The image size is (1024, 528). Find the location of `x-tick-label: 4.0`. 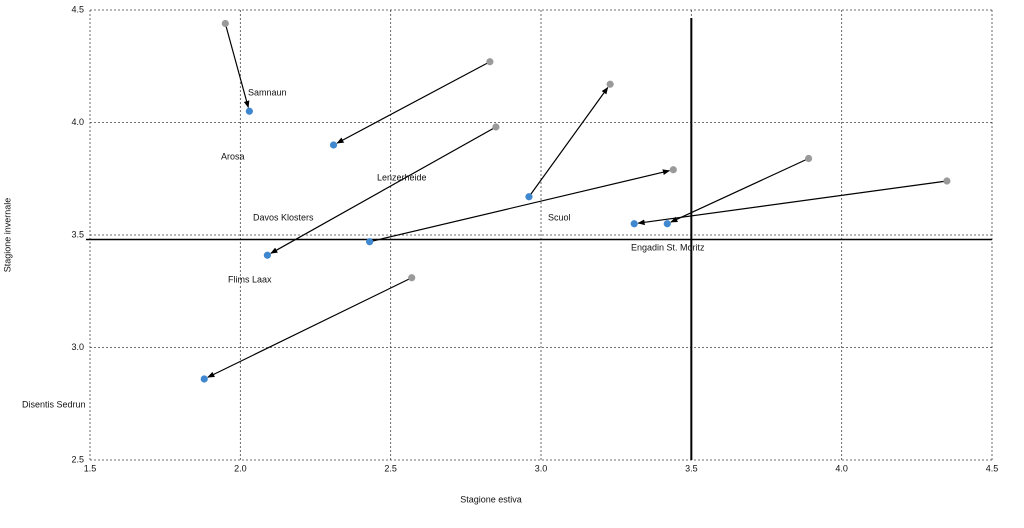

x-tick-label: 4.0 is located at coordinates (841, 468).